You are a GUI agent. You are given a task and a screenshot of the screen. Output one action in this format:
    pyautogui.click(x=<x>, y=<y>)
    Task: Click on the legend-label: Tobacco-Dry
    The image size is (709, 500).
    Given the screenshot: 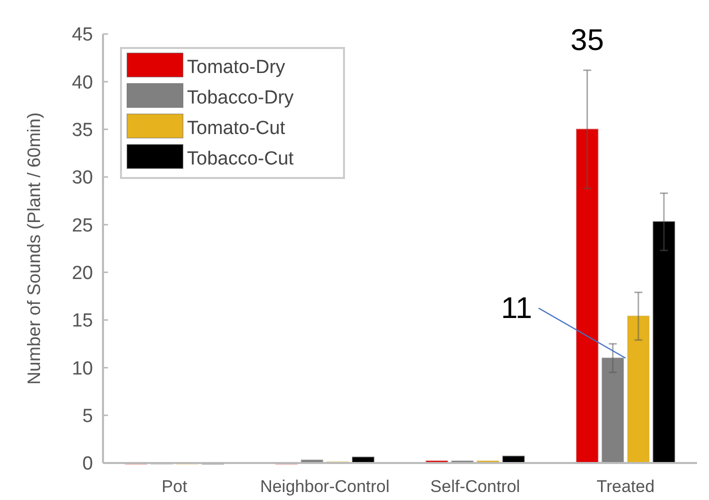 What is the action you would take?
    pyautogui.click(x=240, y=98)
    